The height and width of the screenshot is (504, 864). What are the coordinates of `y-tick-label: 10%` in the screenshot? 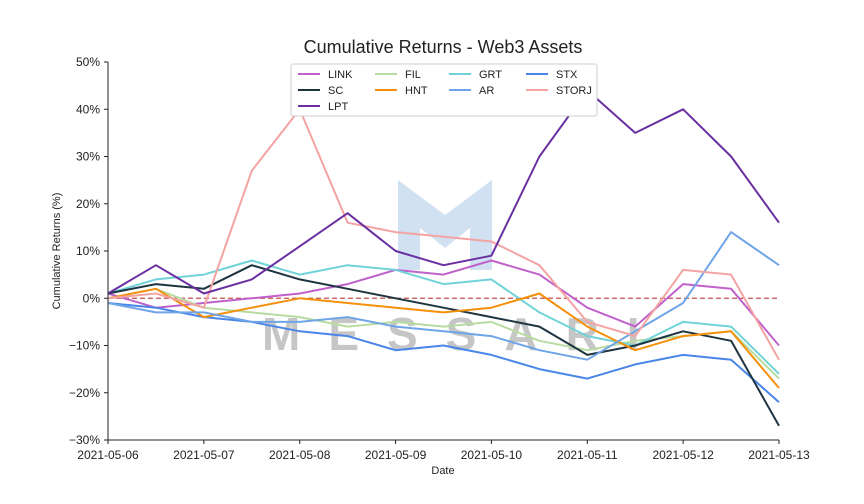 It's located at (88, 251).